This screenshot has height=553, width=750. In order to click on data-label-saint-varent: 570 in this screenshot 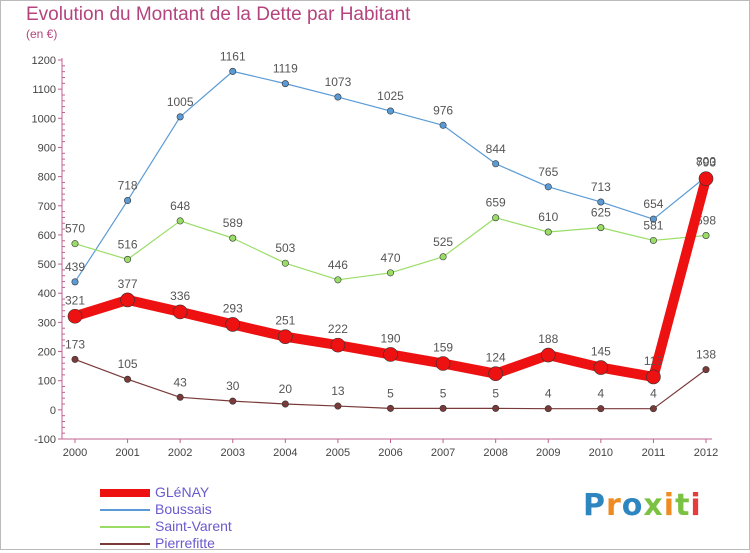, I will do `click(75, 229)`.